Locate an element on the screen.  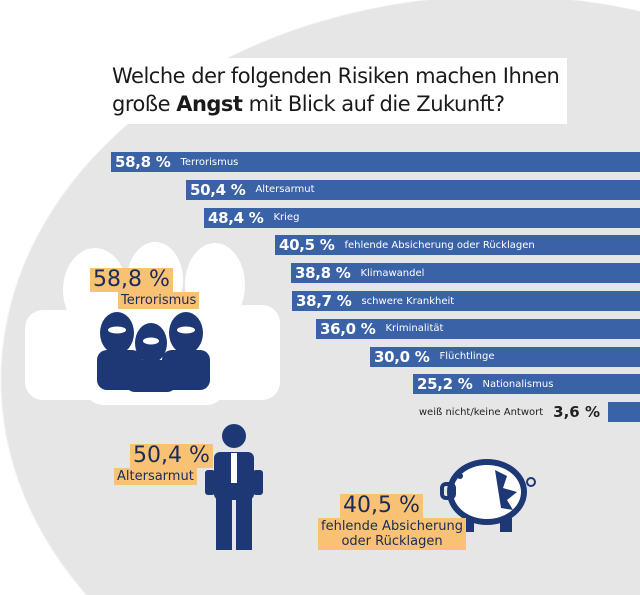
bar-category-label: Kriminalität is located at coordinates (414, 329).